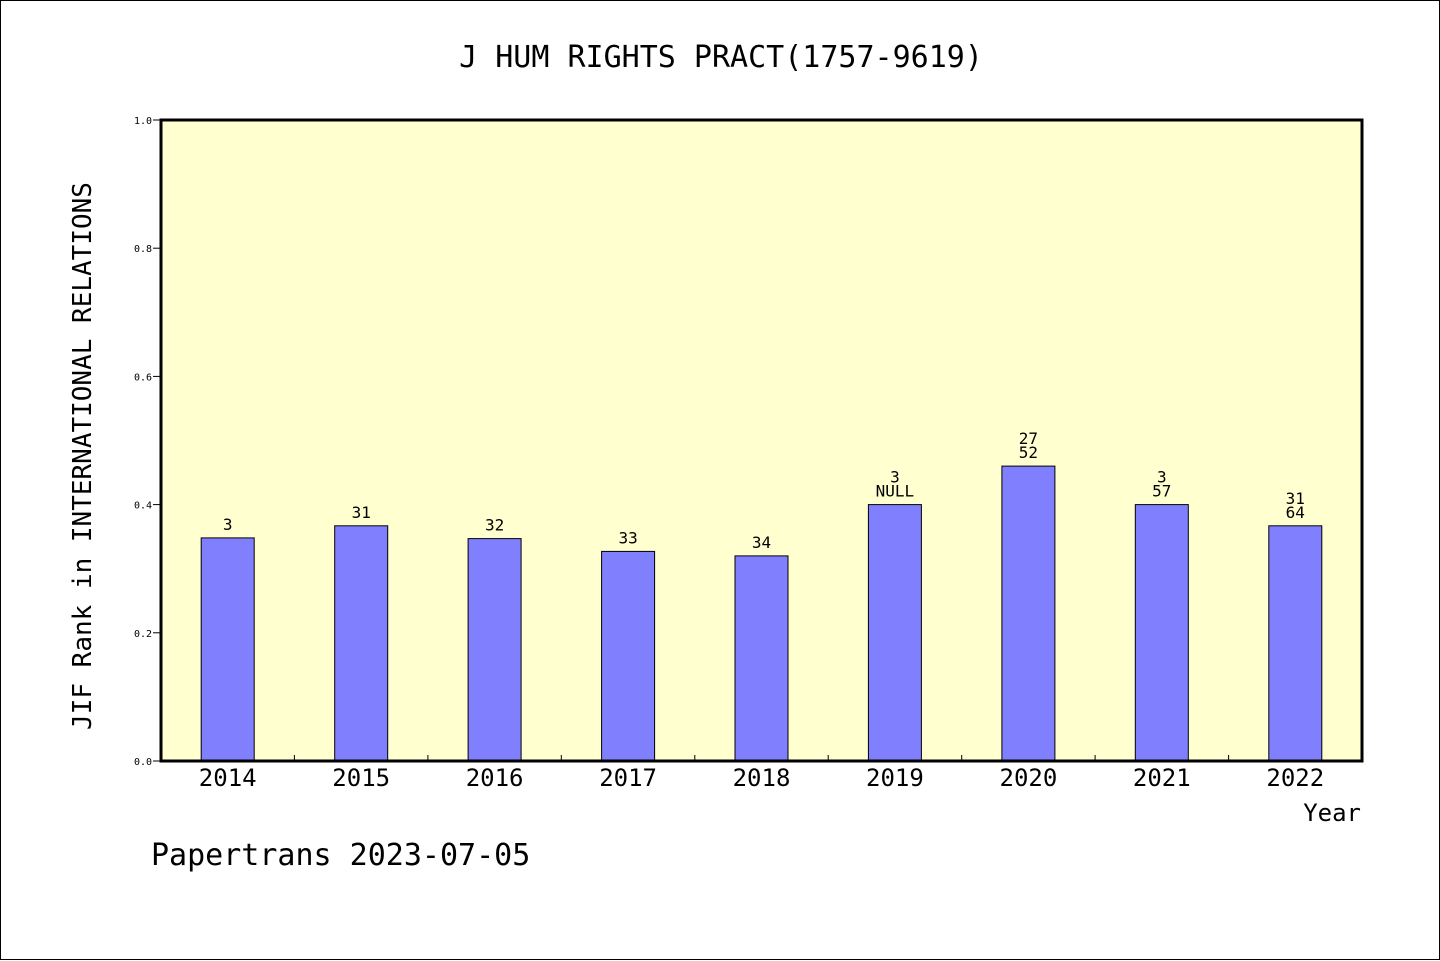  I want to click on chart-title: J HUM RIGHTS PRACT(1757-9619), so click(721, 57).